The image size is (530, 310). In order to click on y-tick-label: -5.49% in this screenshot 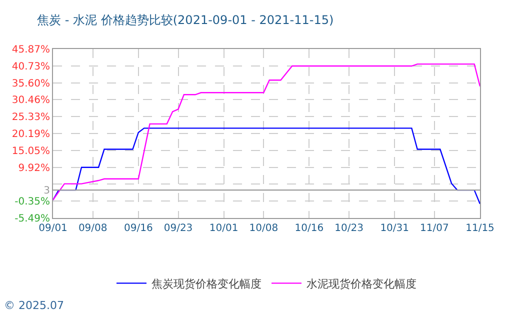, I will do `click(32, 219)`.